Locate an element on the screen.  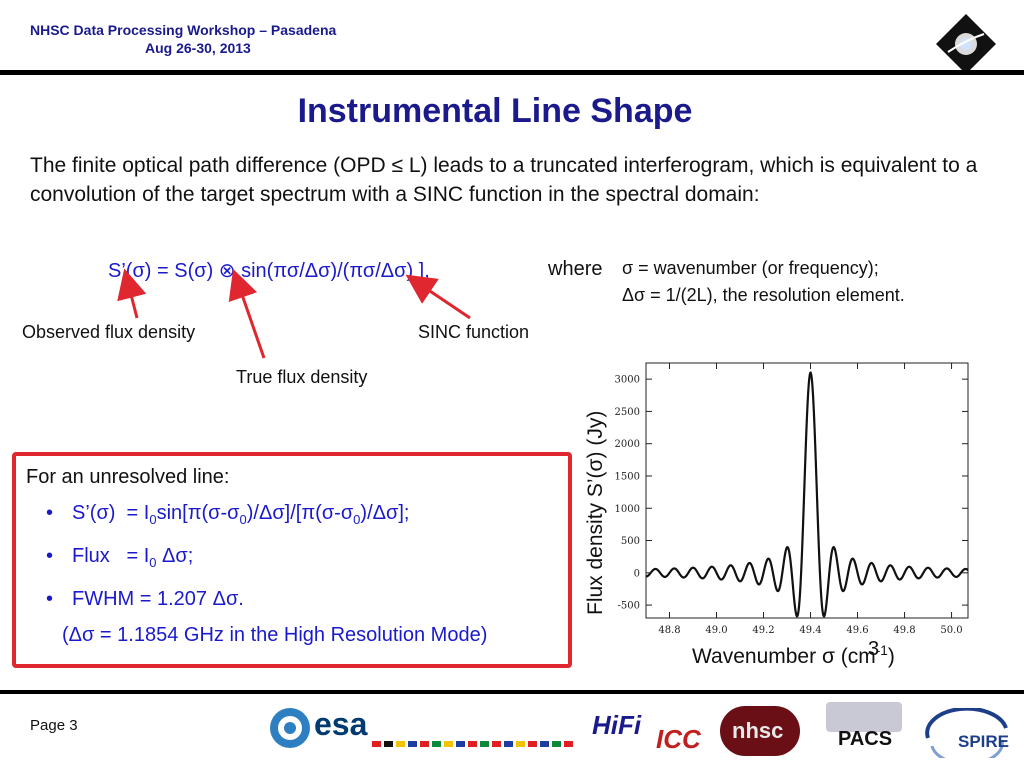
label-true-flux: True flux density is located at coordinates (302, 377).